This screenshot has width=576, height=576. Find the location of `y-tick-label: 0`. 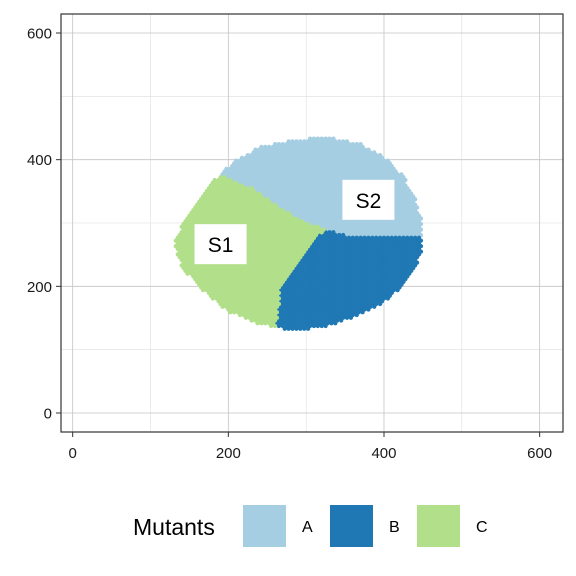

y-tick-label: 0 is located at coordinates (48, 414).